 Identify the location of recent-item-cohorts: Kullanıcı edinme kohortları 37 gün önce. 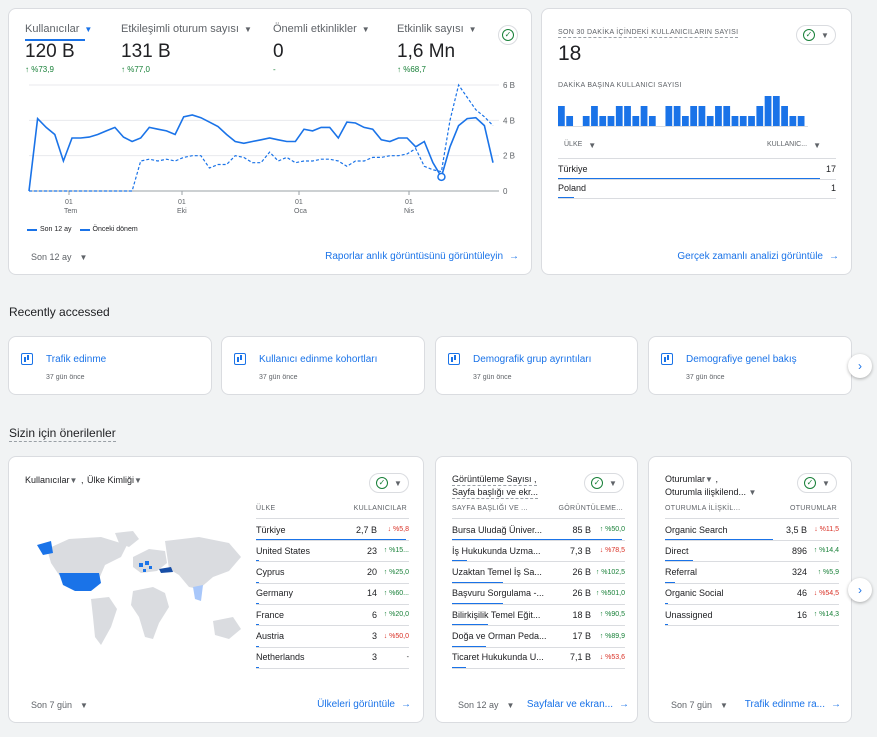
(323, 365).